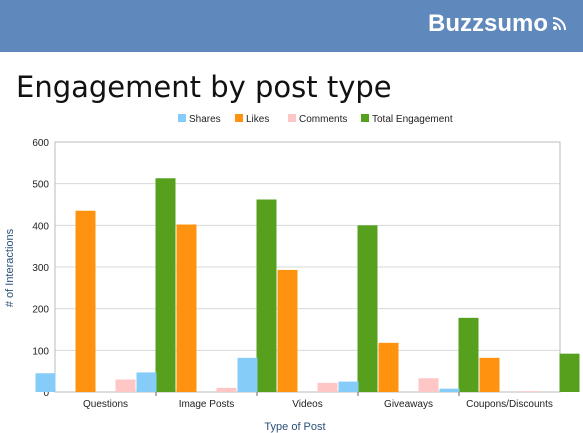 Image resolution: width=583 pixels, height=433 pixels. Describe the element at coordinates (40, 351) in the screenshot. I see `y-tick-label: 100` at that location.